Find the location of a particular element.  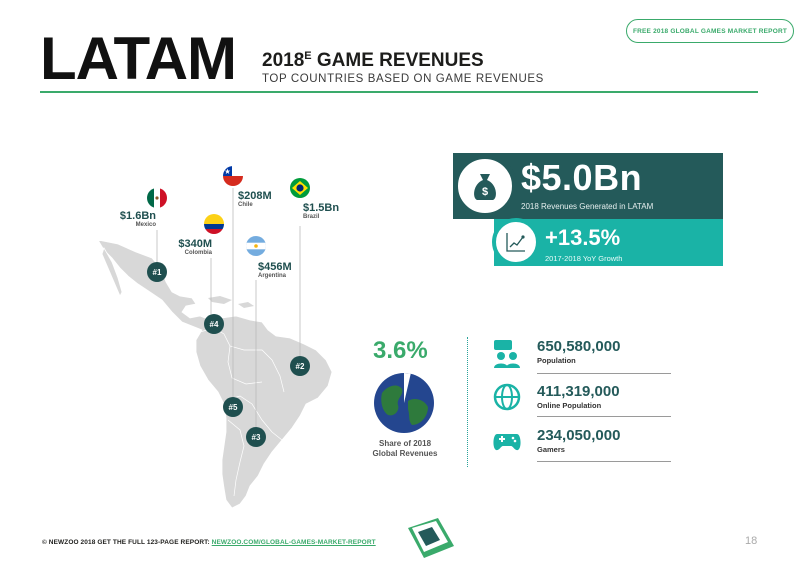

growth-chart-icon is located at coordinates (515, 242).